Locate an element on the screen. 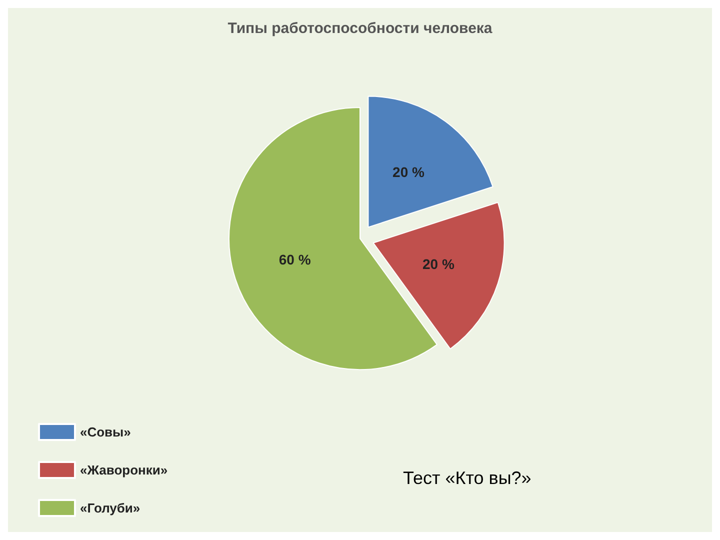  chart-title: Типы работоспособности человека is located at coordinates (360, 28).